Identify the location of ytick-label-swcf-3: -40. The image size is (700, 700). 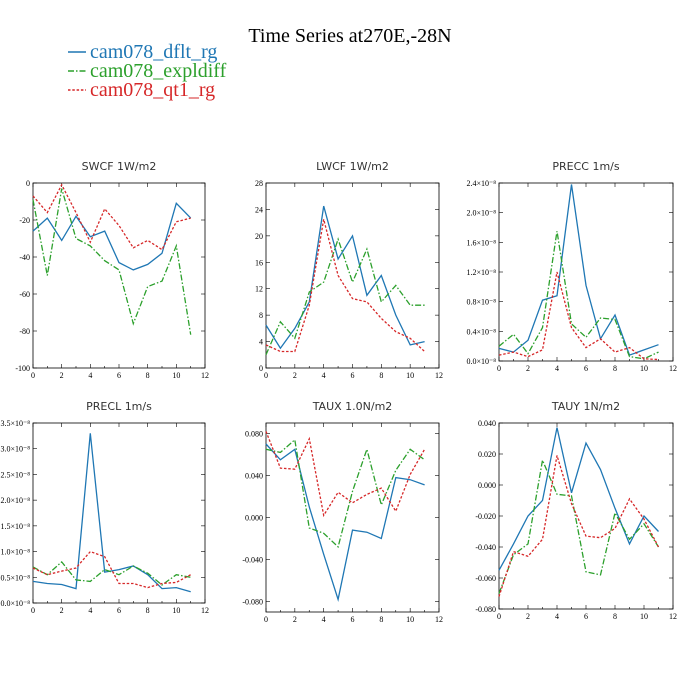
(24, 257).